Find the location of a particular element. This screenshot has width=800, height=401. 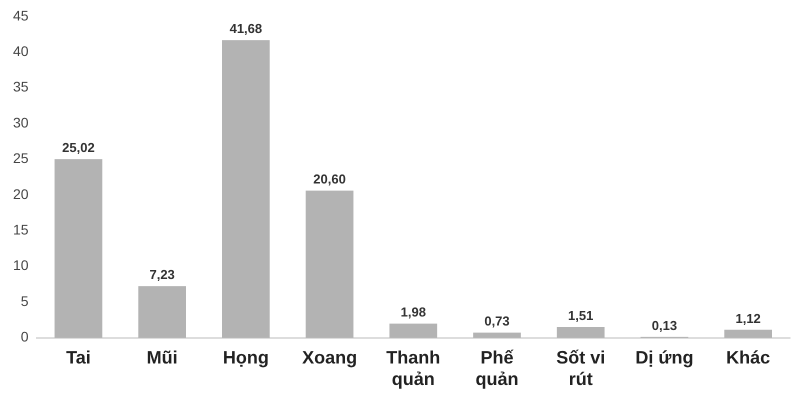

x-tick-label: Thanh quản is located at coordinates (413, 369).